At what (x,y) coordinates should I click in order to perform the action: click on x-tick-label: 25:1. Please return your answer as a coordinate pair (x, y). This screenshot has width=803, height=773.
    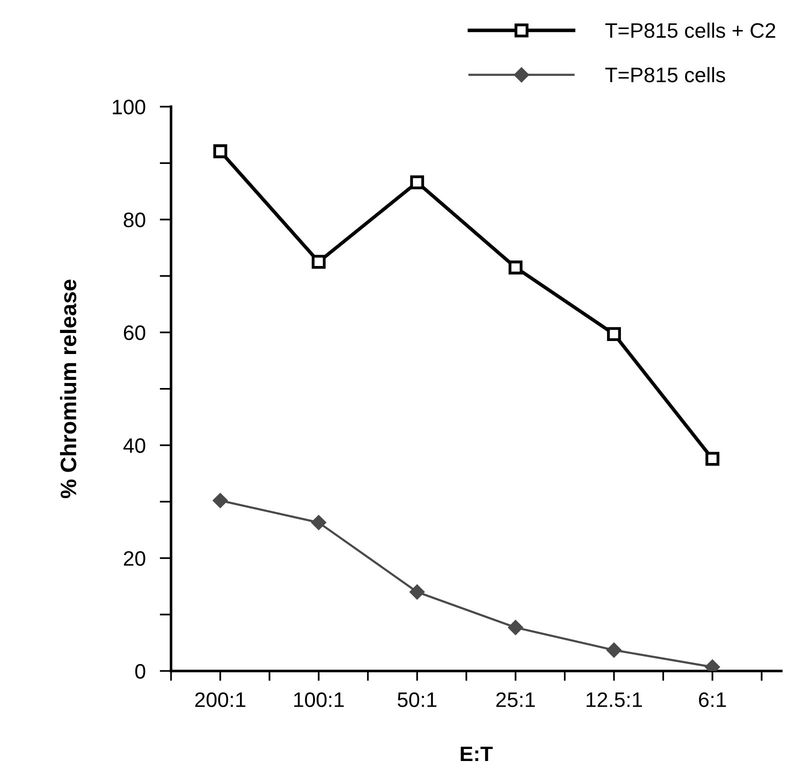
    Looking at the image, I should click on (515, 700).